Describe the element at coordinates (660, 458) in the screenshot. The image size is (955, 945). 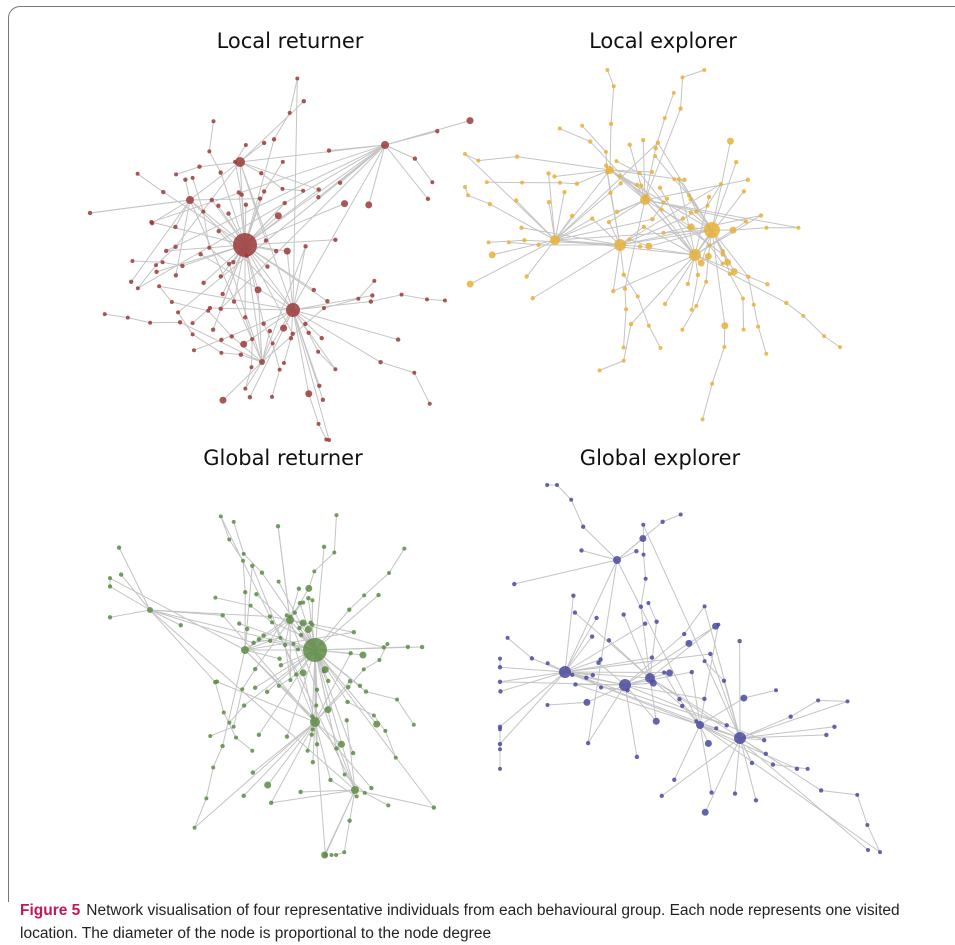
I see `panel-title: Global explorer` at that location.